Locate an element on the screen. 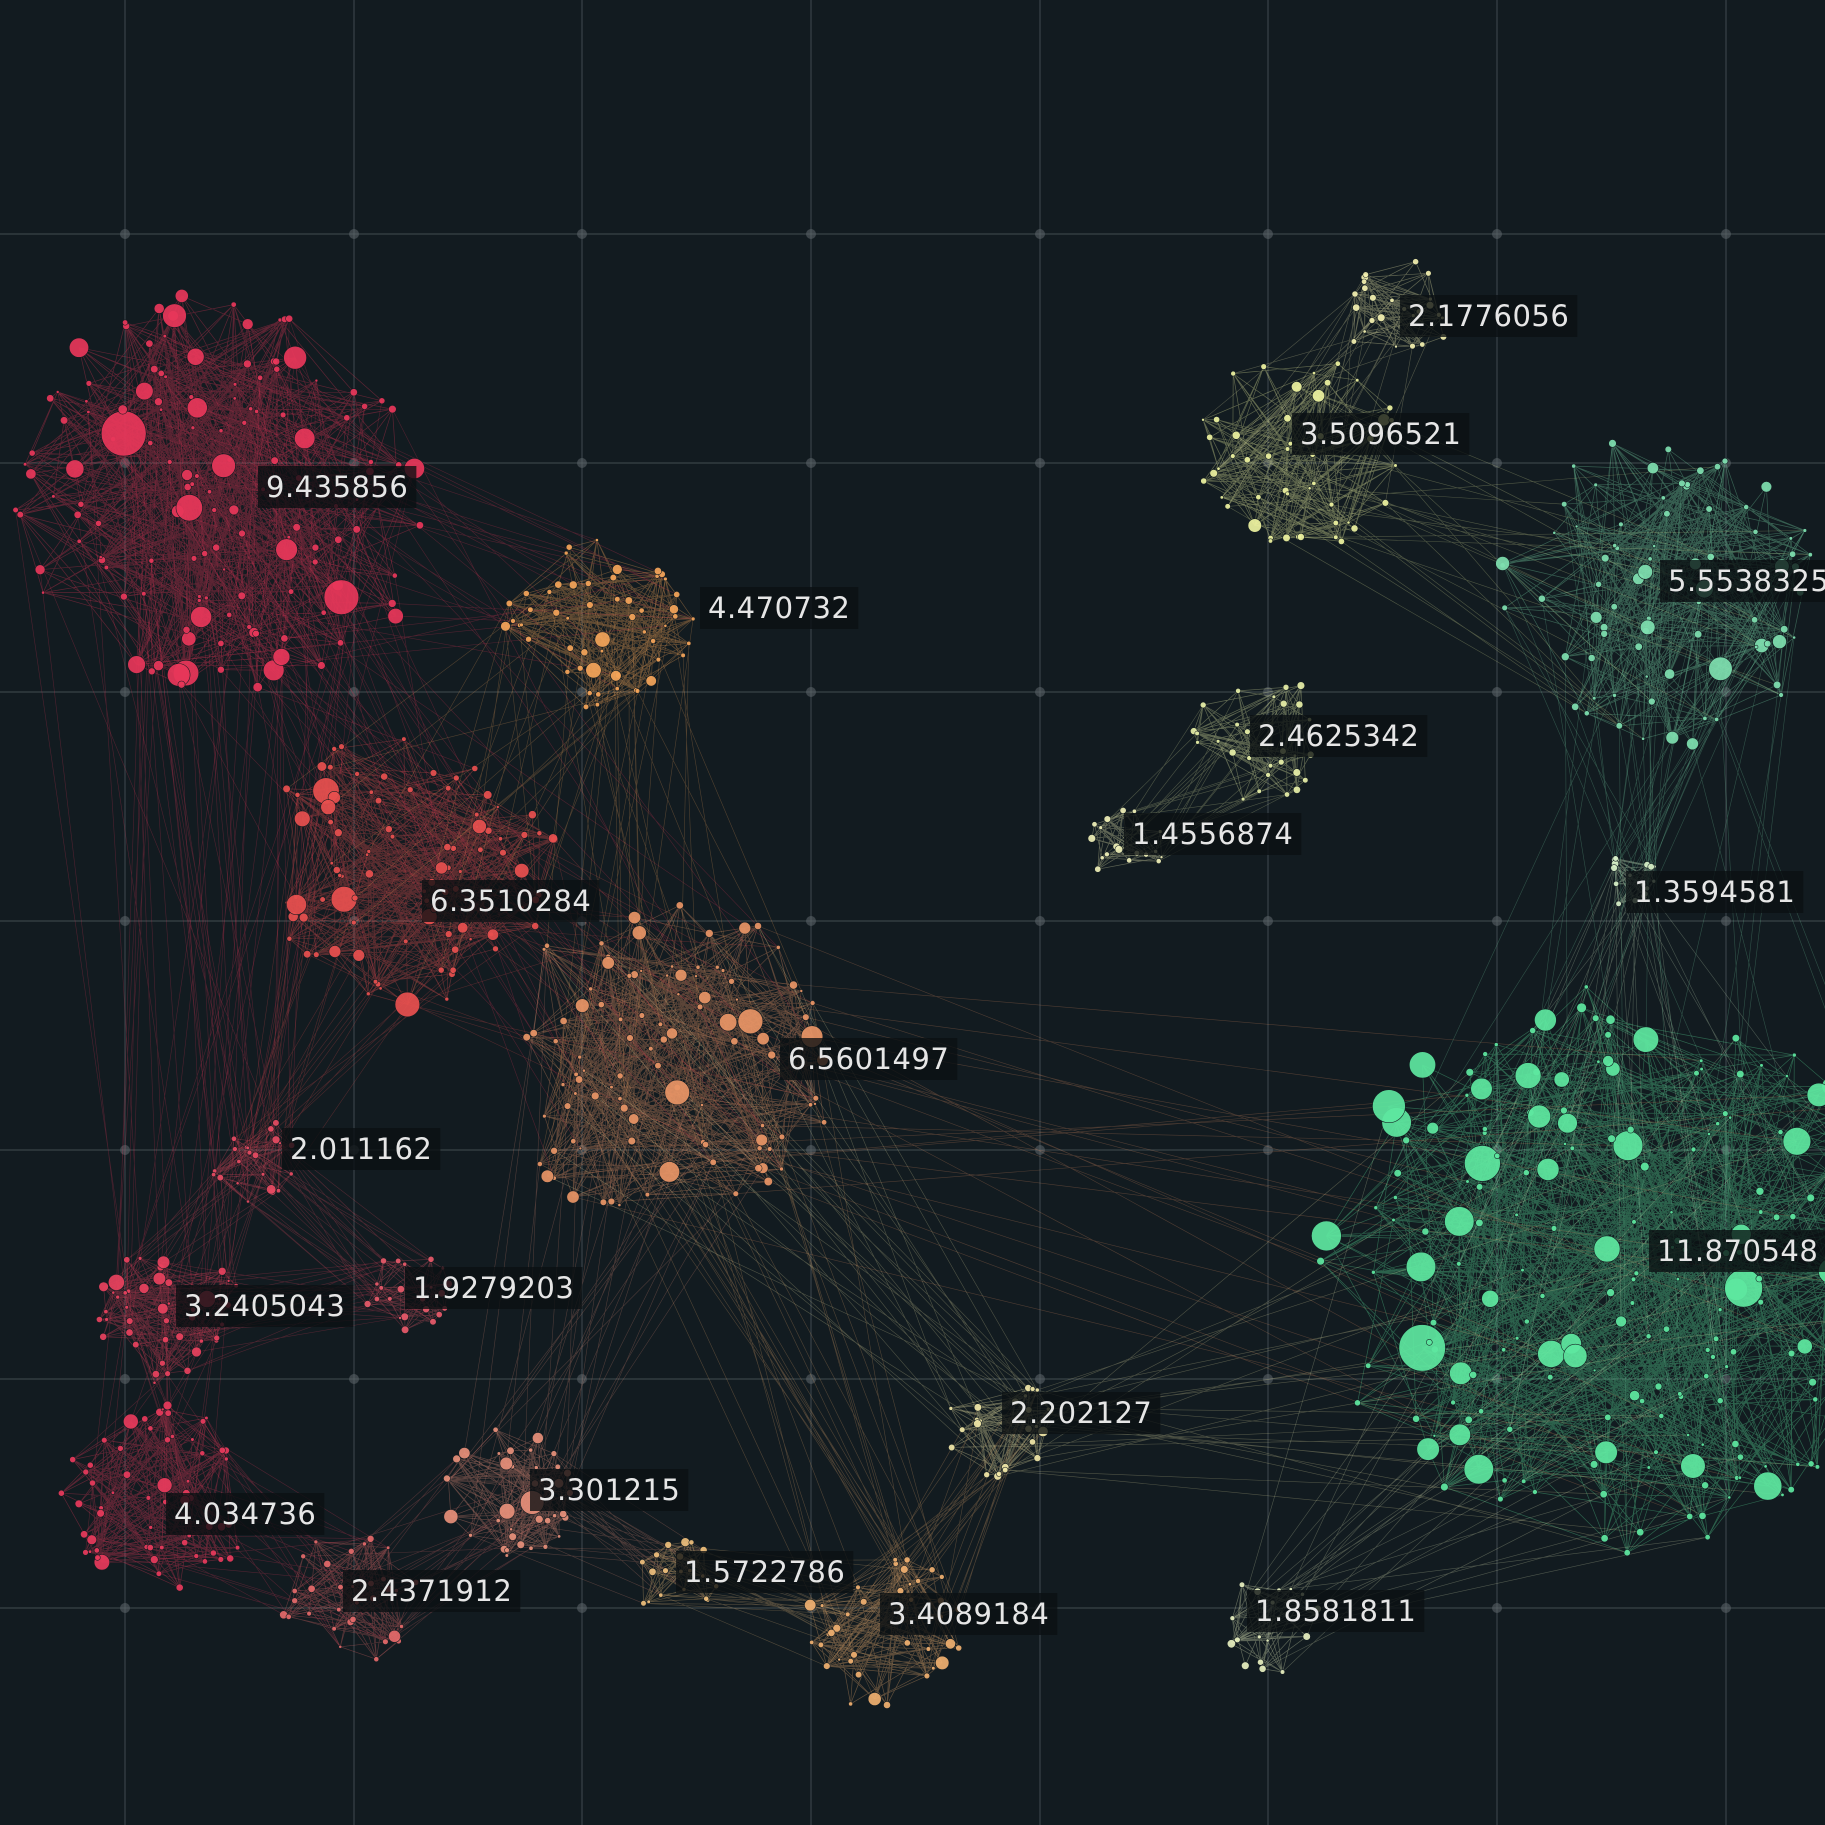 This screenshot has width=1825, height=1825. cluster-value-label: 5.5538325 is located at coordinates (1746, 581).